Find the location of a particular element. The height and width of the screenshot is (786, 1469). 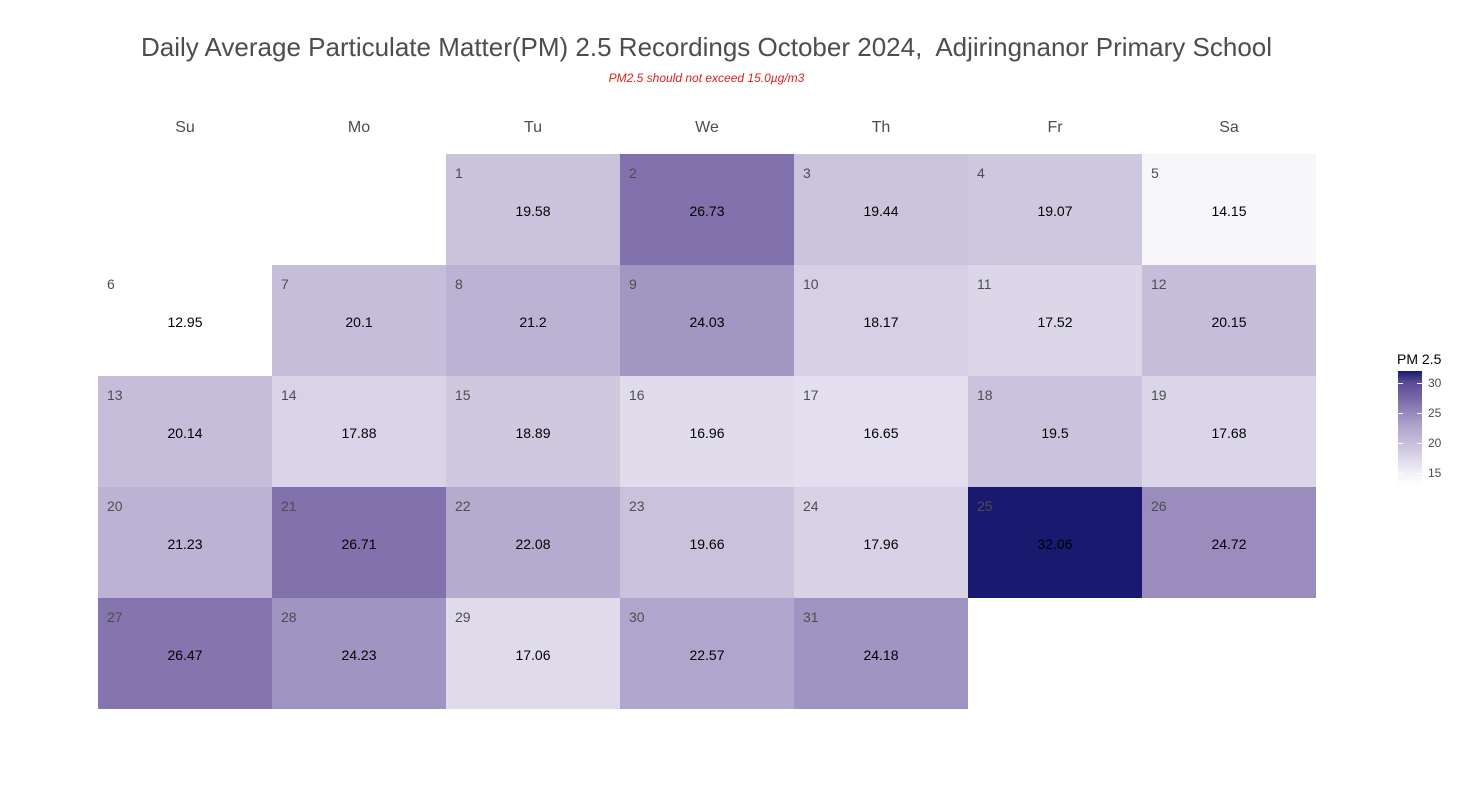

day-number: 1 is located at coordinates (459, 173).